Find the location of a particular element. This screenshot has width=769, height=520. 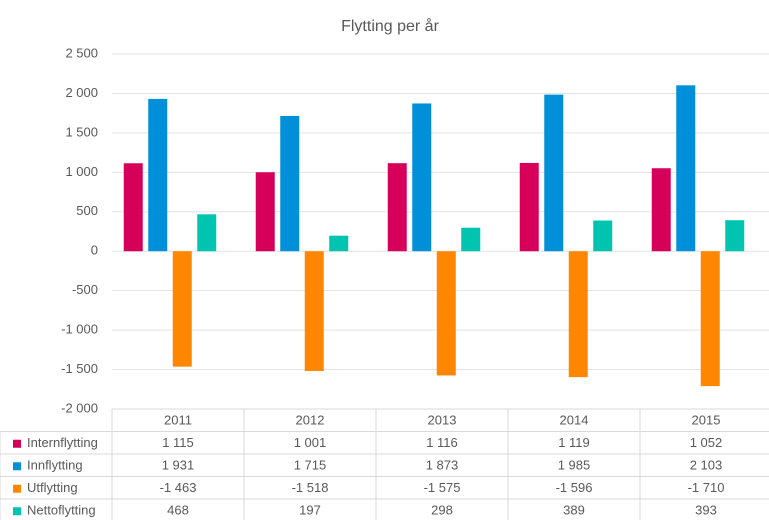

y-tick-label: 1 500 is located at coordinates (81, 131).